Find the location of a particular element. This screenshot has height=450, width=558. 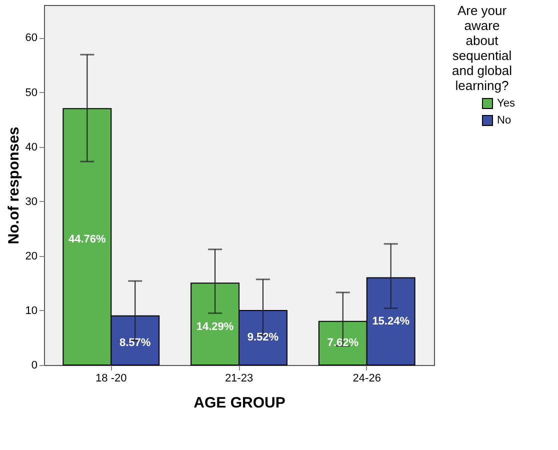

x-tick-label: 24-26 is located at coordinates (366, 378).